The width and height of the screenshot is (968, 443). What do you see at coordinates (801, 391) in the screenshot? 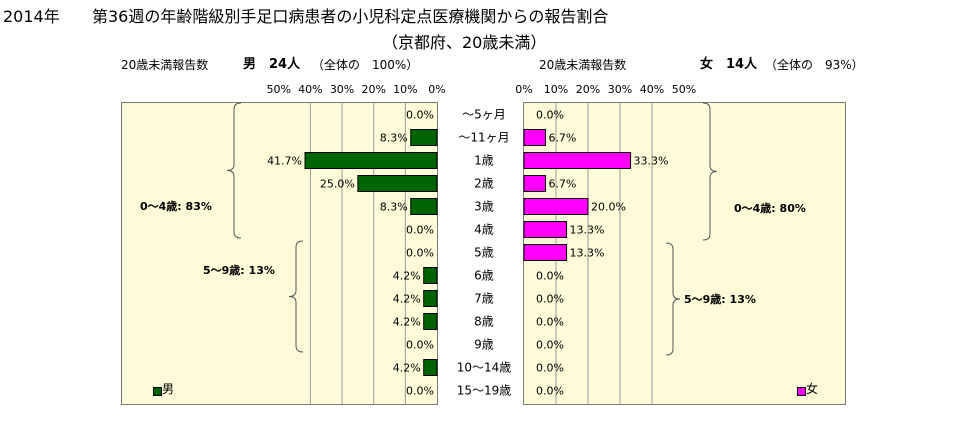
I see `female-legend-swatch` at bounding box center [801, 391].